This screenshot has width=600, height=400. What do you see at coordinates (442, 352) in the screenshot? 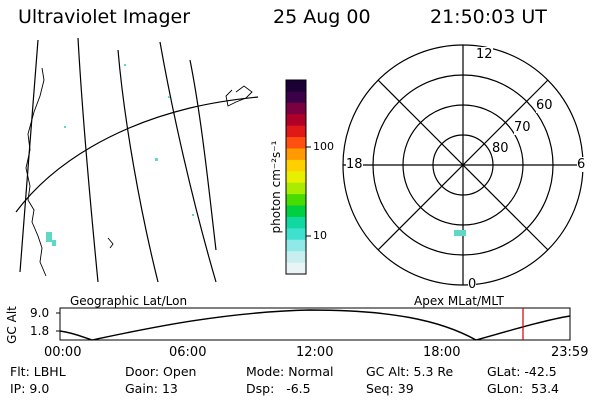
I see `time-tick: 18:00` at bounding box center [442, 352].